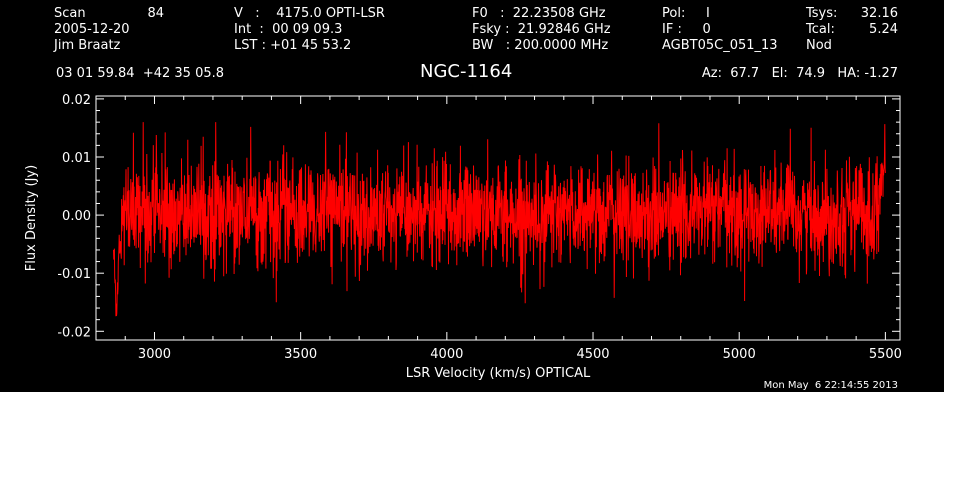 This screenshot has width=962, height=490. I want to click on source-name: NGC-1164, so click(466, 71).